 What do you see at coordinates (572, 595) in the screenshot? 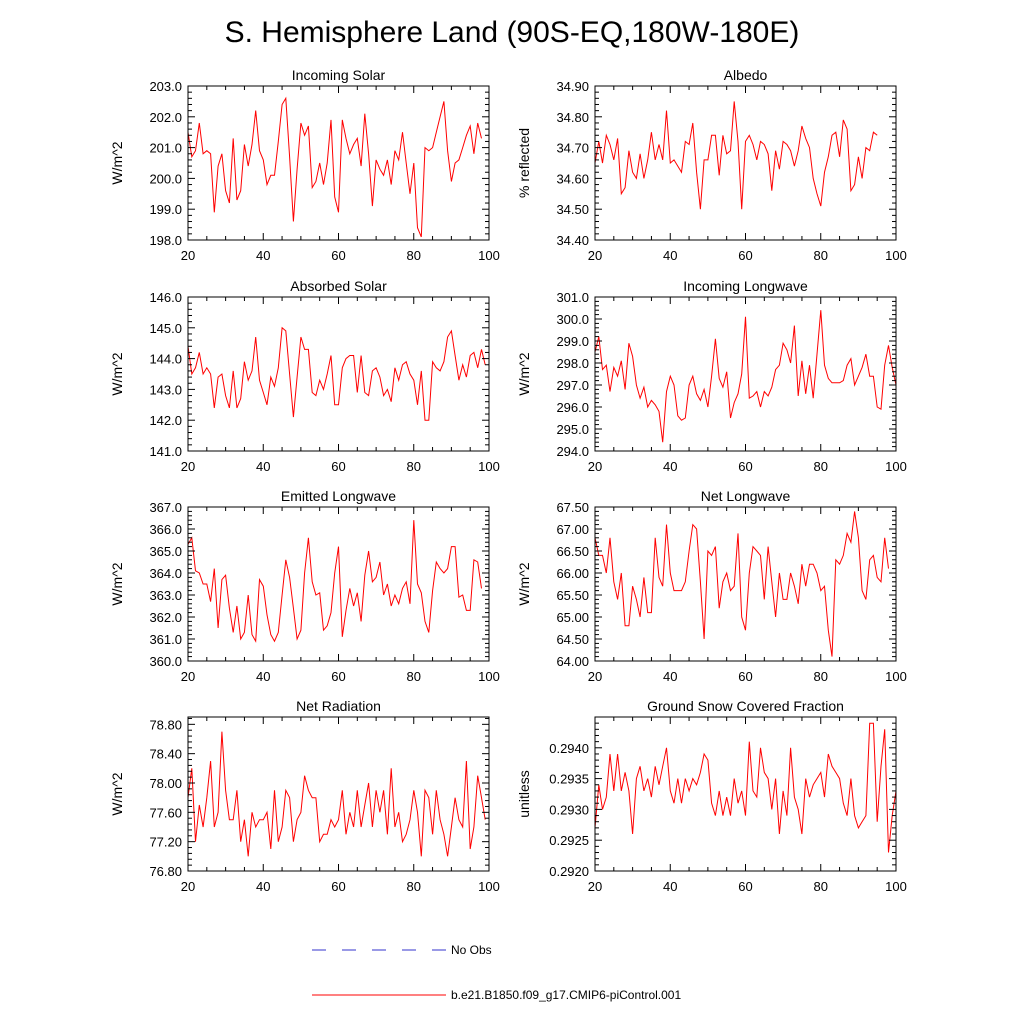
I see `y-tick-label: 65.50` at bounding box center [572, 595].